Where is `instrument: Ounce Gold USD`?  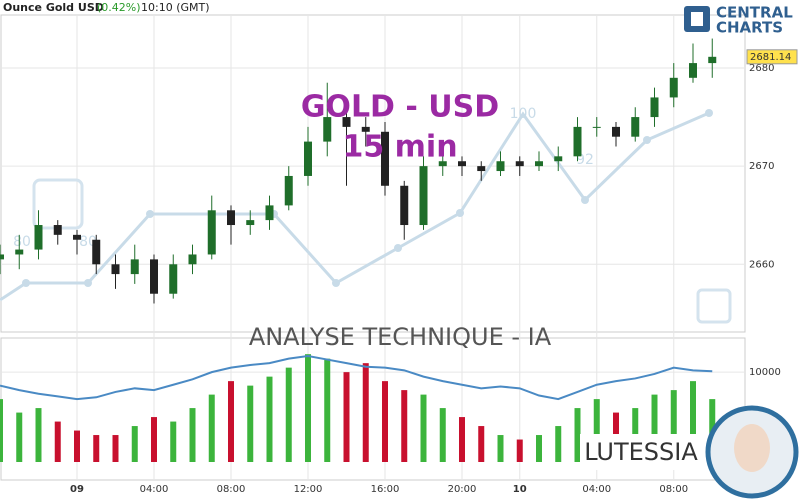
instrument: Ounce Gold USD is located at coordinates (53, 7).